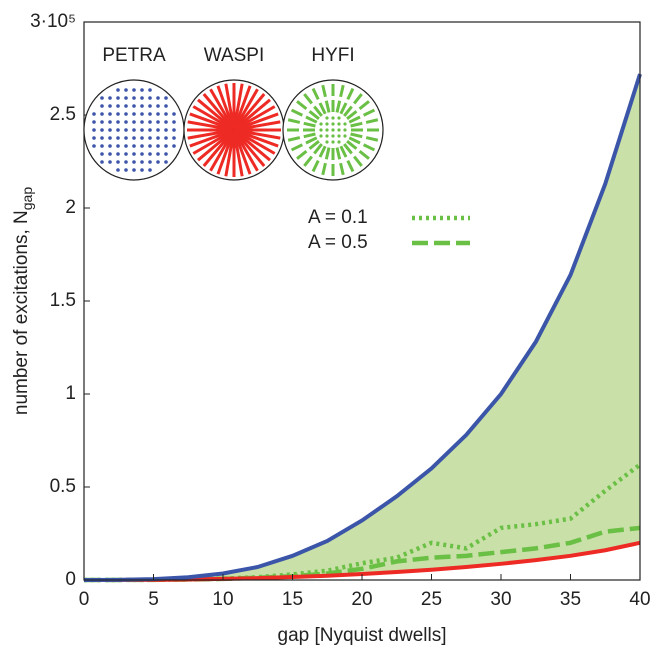 The width and height of the screenshot is (661, 658). I want to click on y-axis-label: number of excitations, Ngap, so click(23, 301).